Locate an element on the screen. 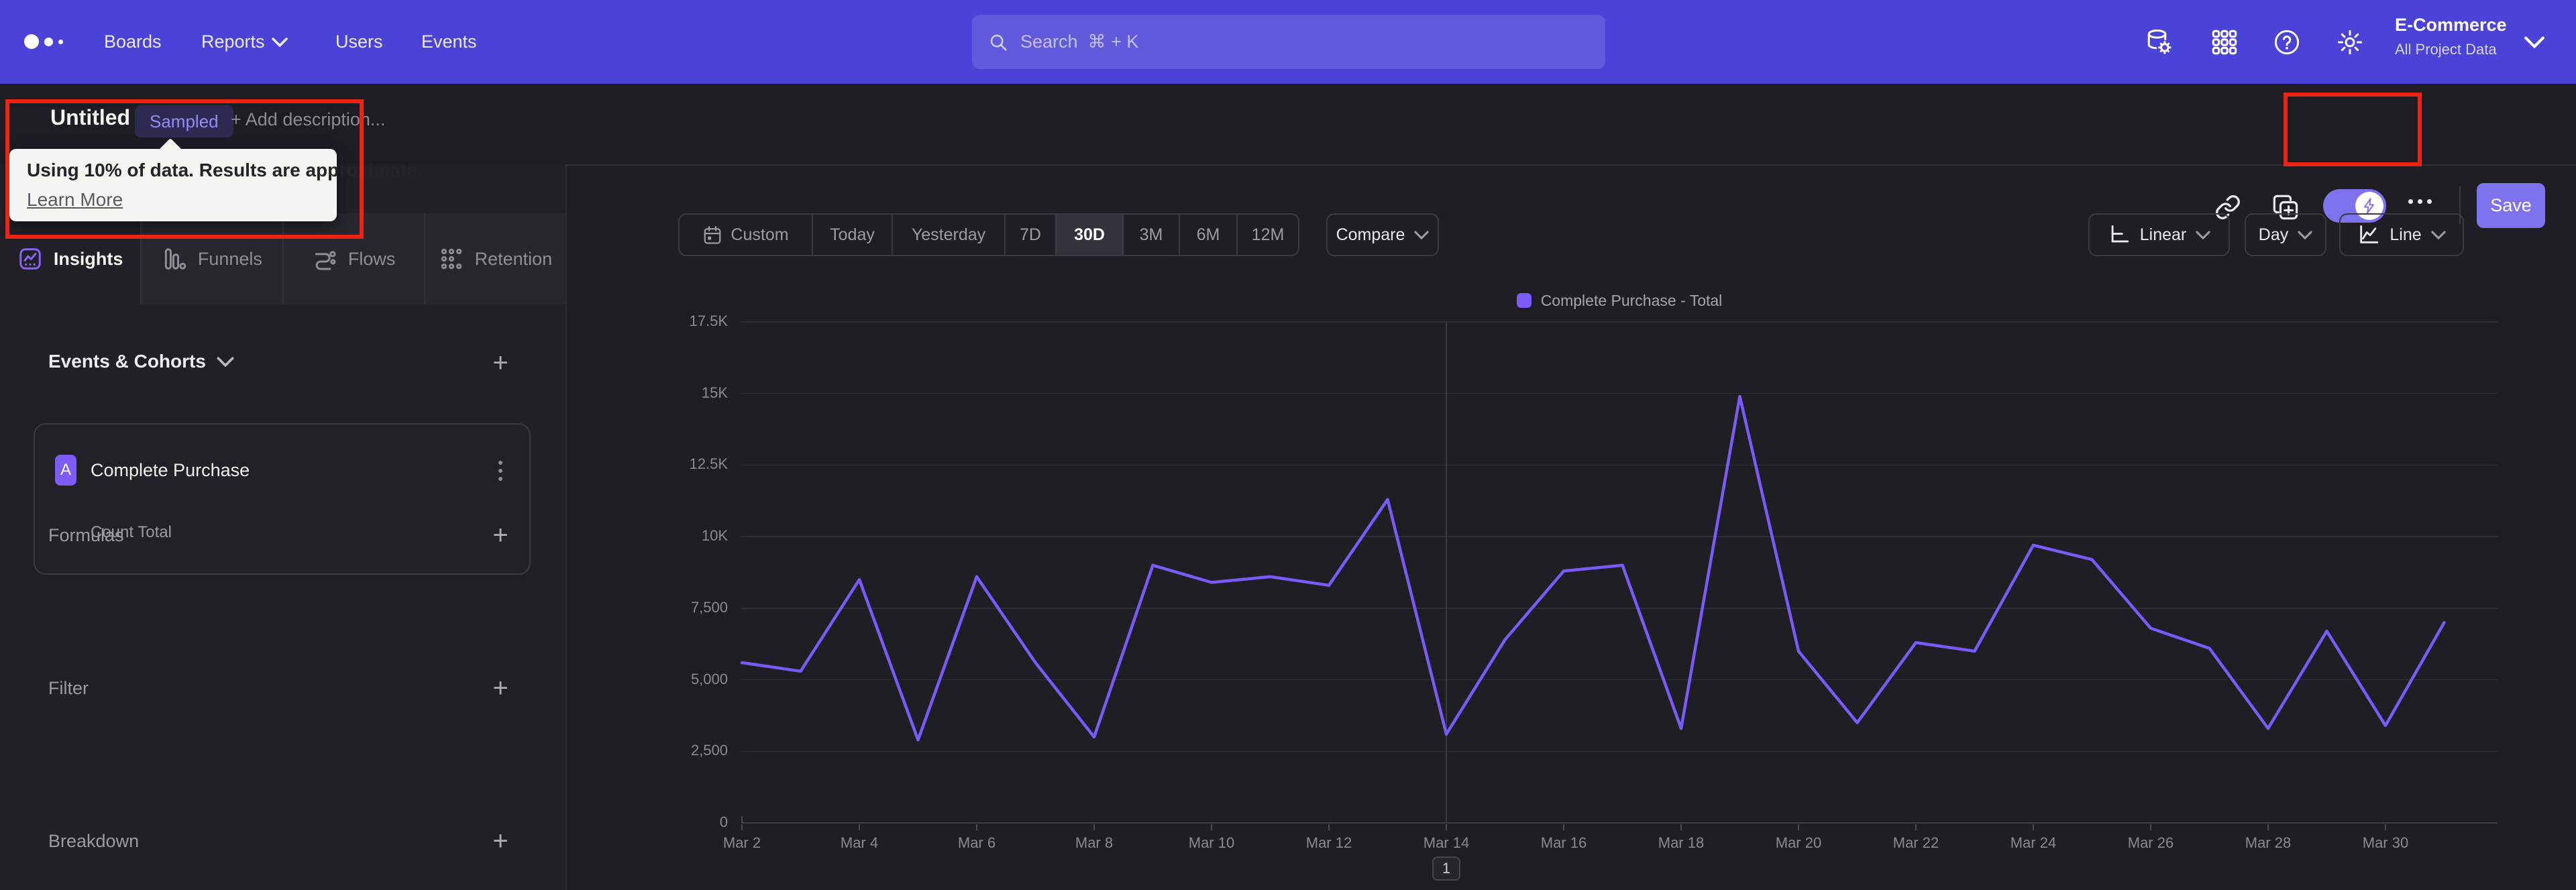 The height and width of the screenshot is (890, 2576). breakdown-label: Breakdown is located at coordinates (94, 841).